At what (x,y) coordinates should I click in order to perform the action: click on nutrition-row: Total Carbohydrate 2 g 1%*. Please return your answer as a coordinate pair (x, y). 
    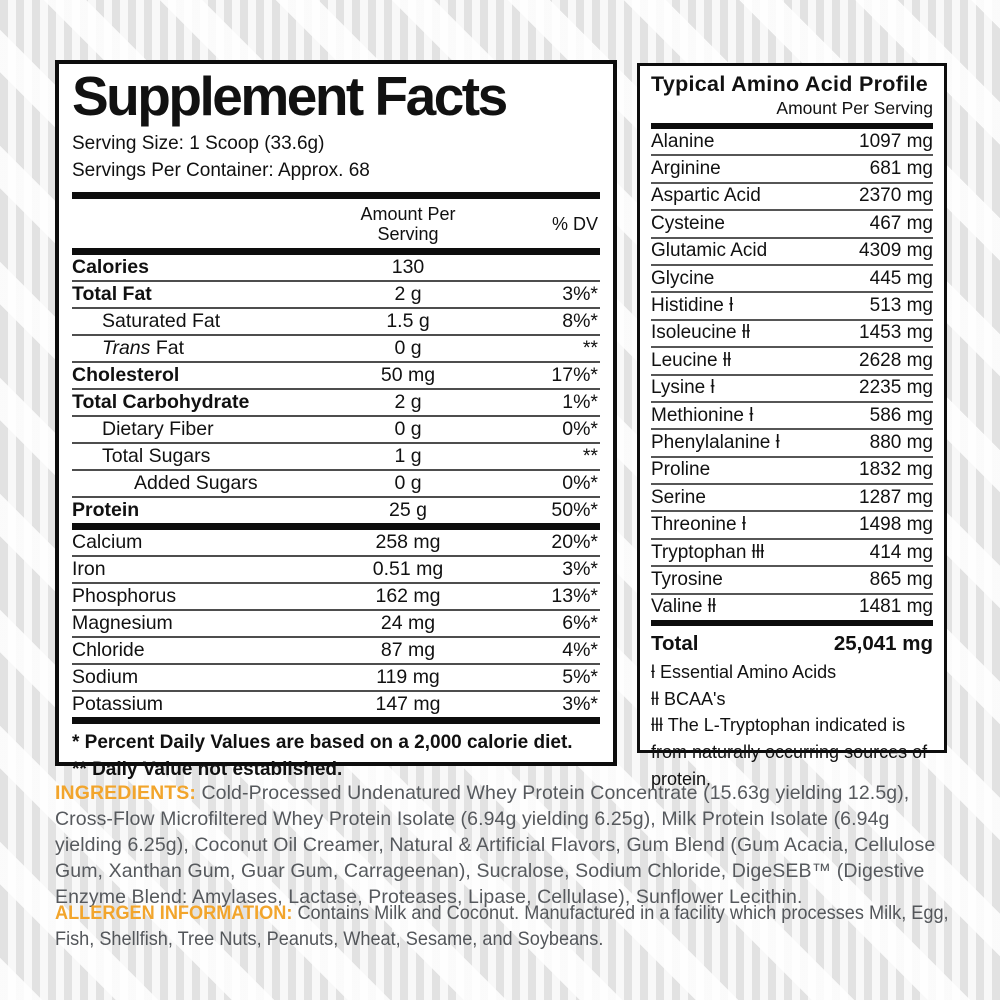
    Looking at the image, I should click on (336, 404).